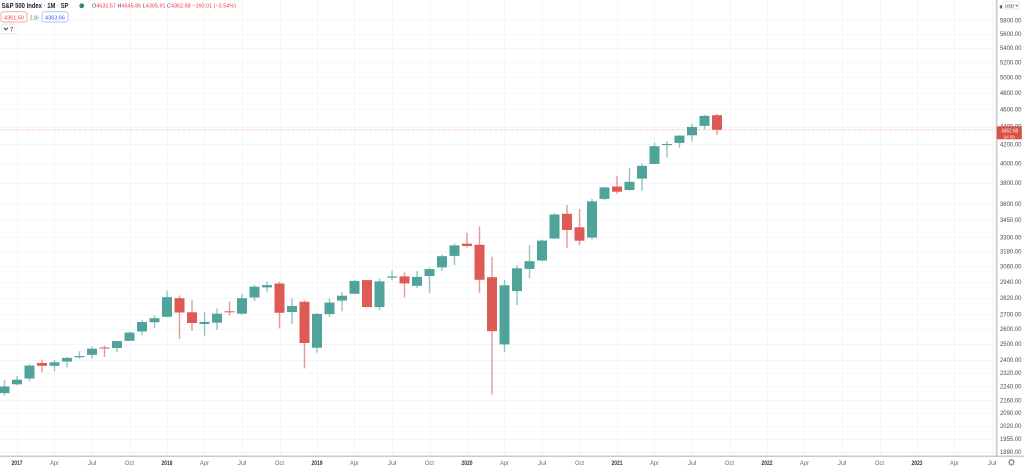 This screenshot has width=1024, height=468. I want to click on svg-text: 3180.00, so click(1011, 253).